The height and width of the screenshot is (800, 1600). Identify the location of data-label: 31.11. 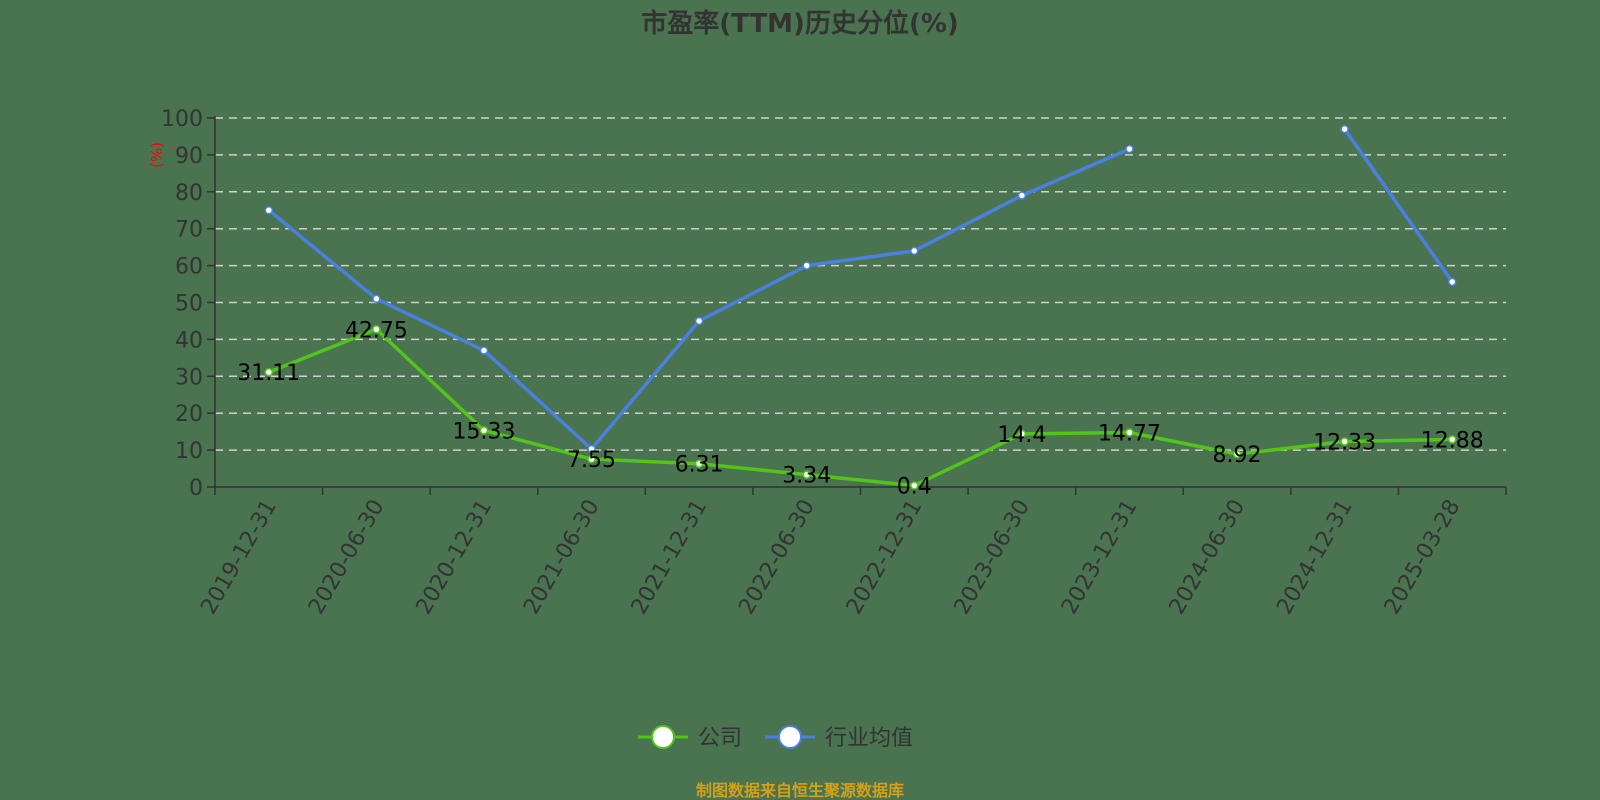
(268, 373).